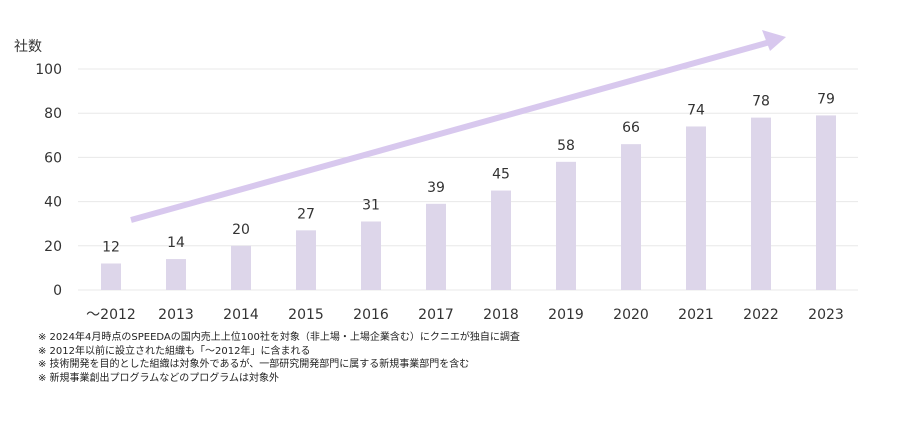 This screenshot has width=915, height=429. I want to click on y-tick-label: 0, so click(57, 291).